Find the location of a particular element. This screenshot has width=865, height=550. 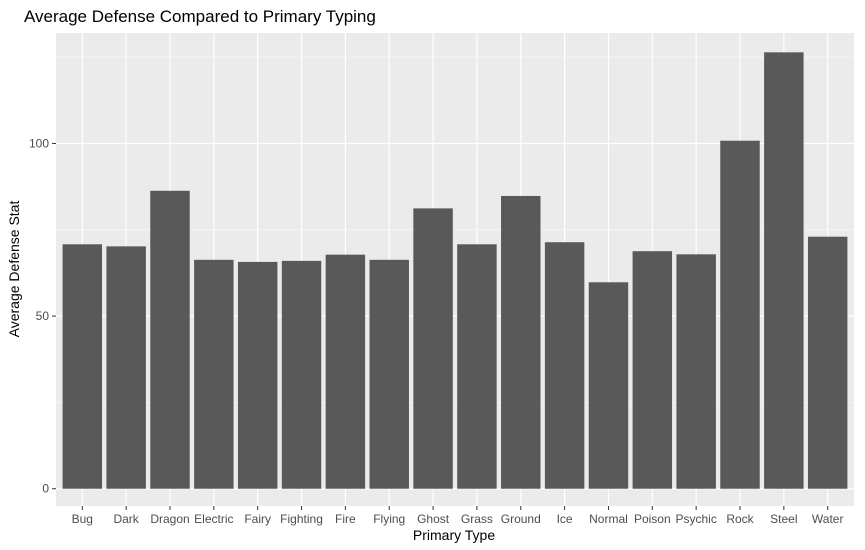

x-tick-label: Fire is located at coordinates (345, 519).